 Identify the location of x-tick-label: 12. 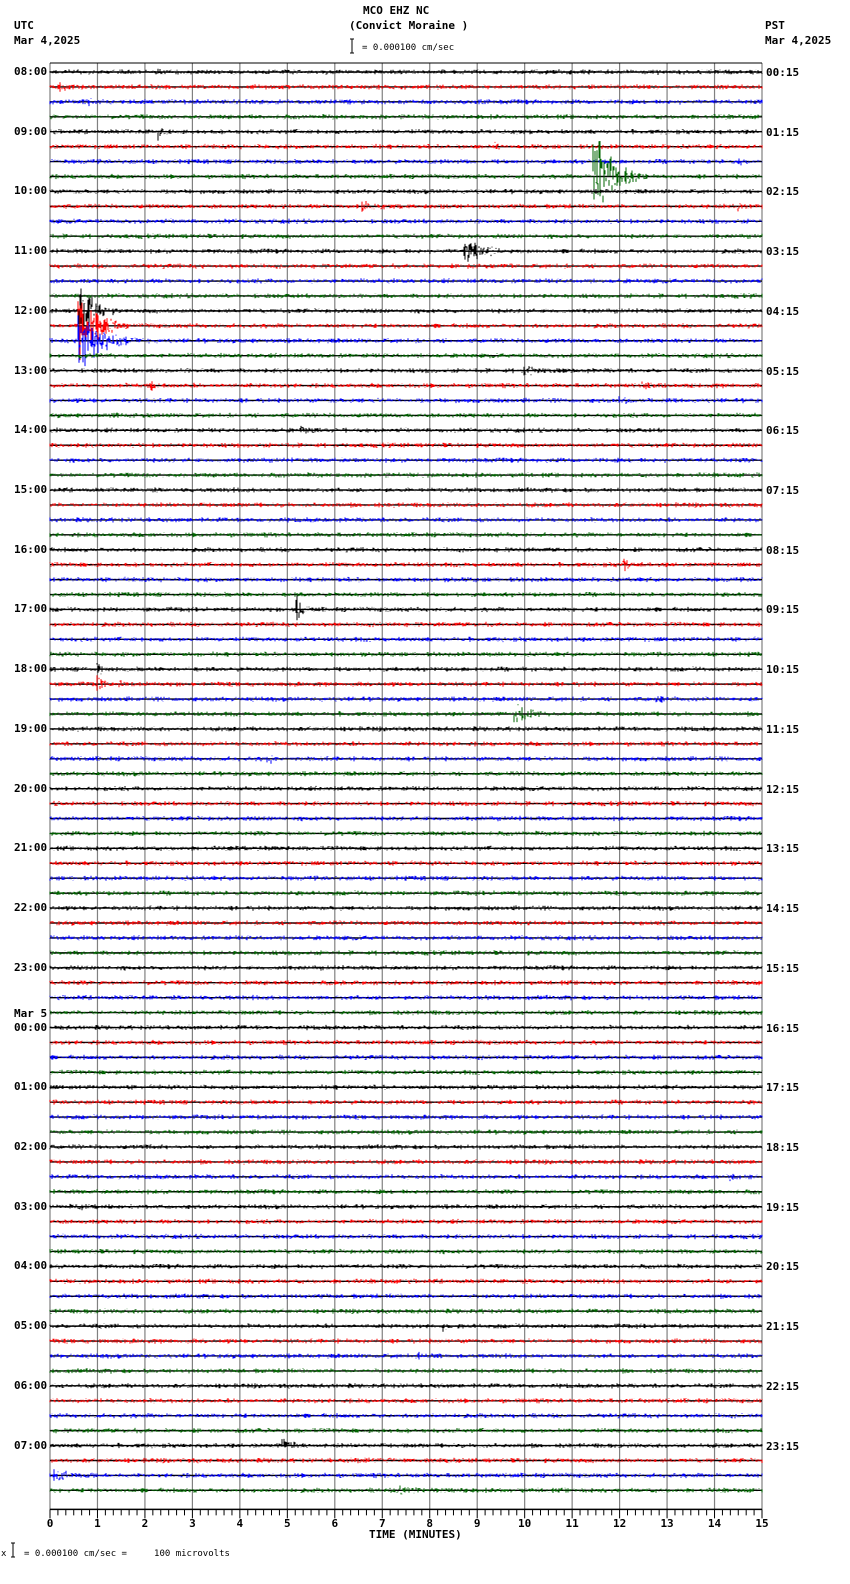
(619, 1524).